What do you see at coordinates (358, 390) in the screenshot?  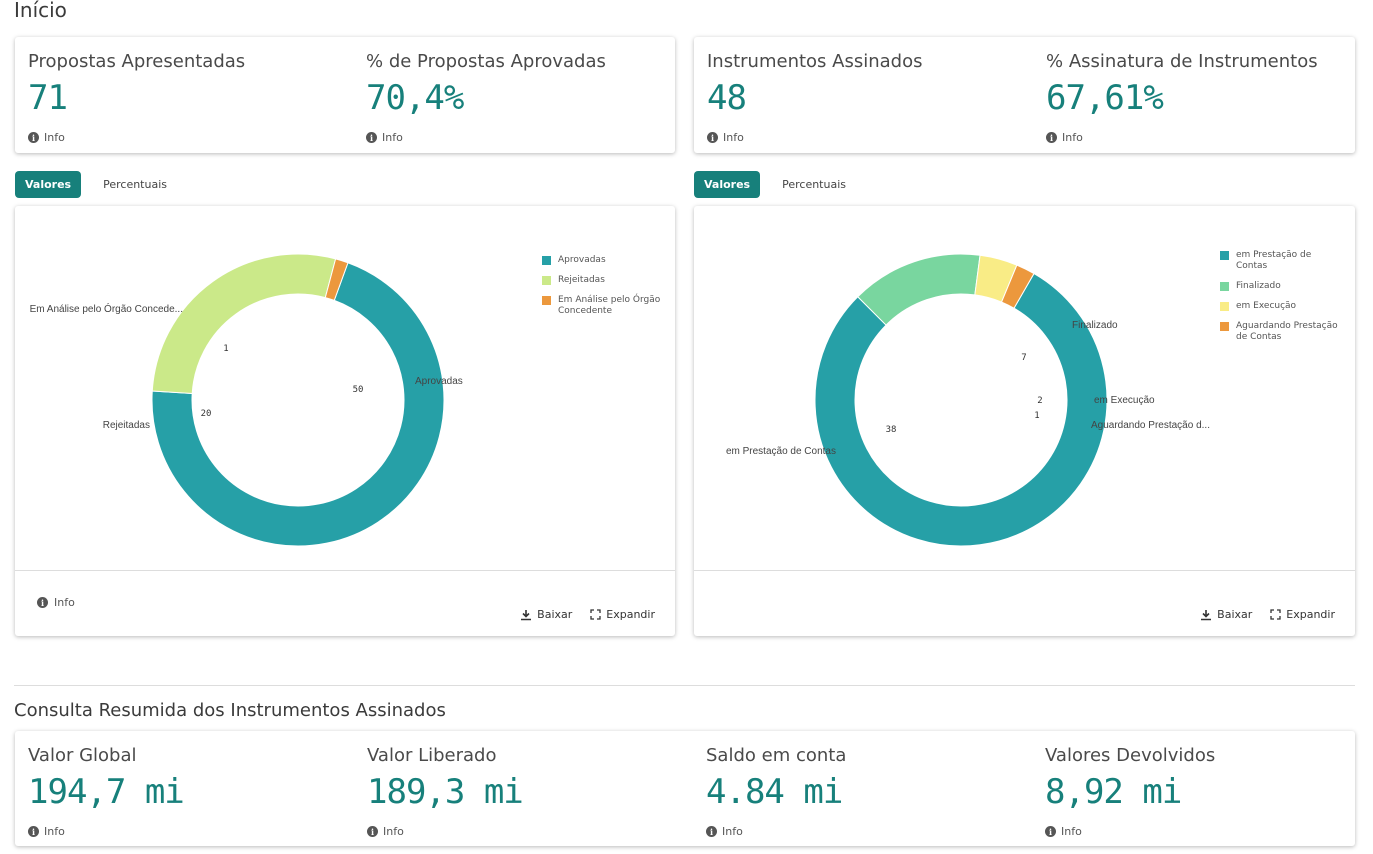 I see `slice-value-label: 50` at bounding box center [358, 390].